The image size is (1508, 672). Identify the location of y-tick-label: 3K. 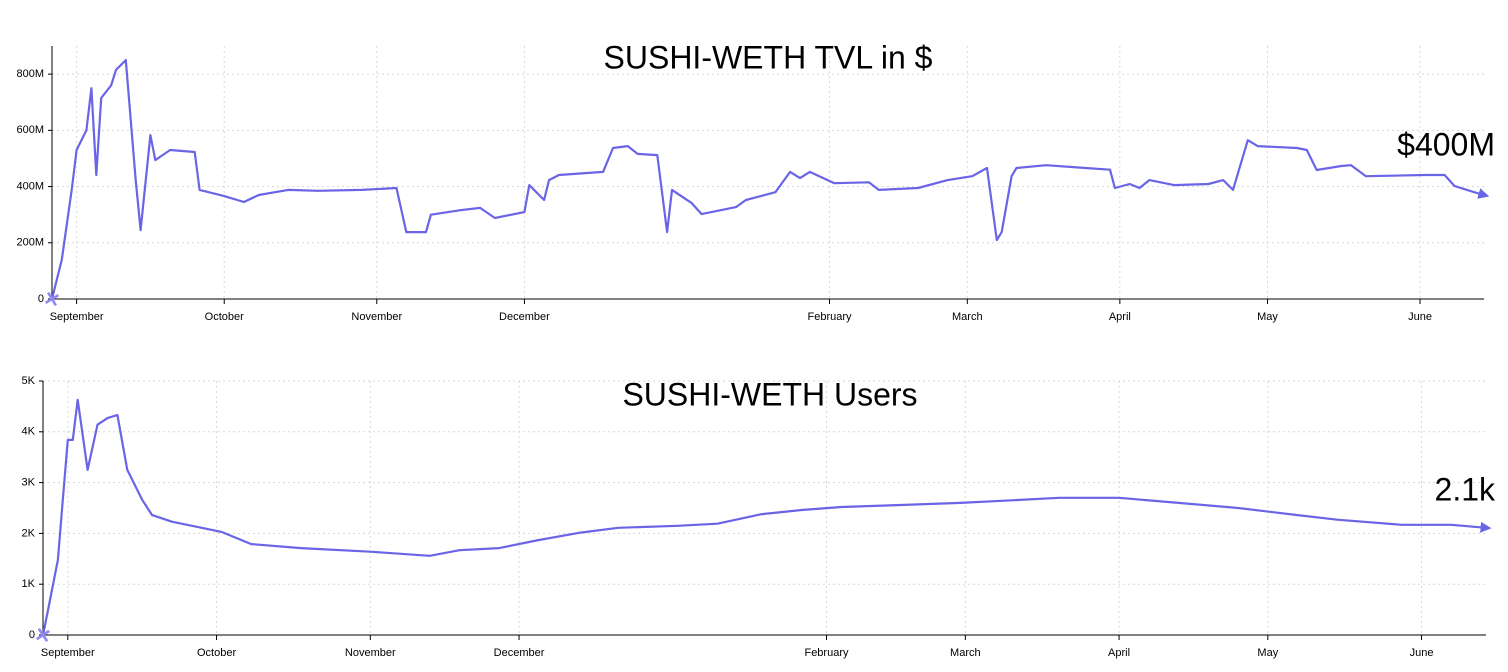
(29, 483).